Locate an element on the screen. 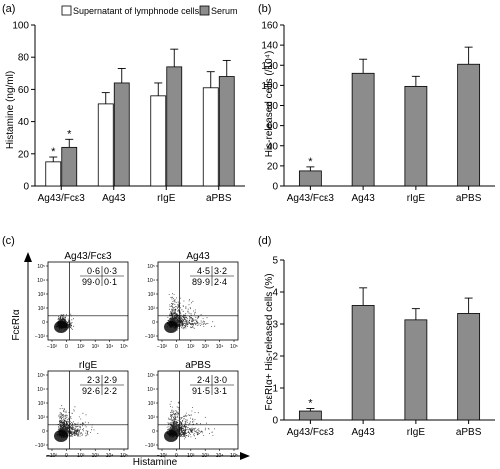 This screenshot has height=469, width=500. arrow-x-head is located at coordinates (245, 456).